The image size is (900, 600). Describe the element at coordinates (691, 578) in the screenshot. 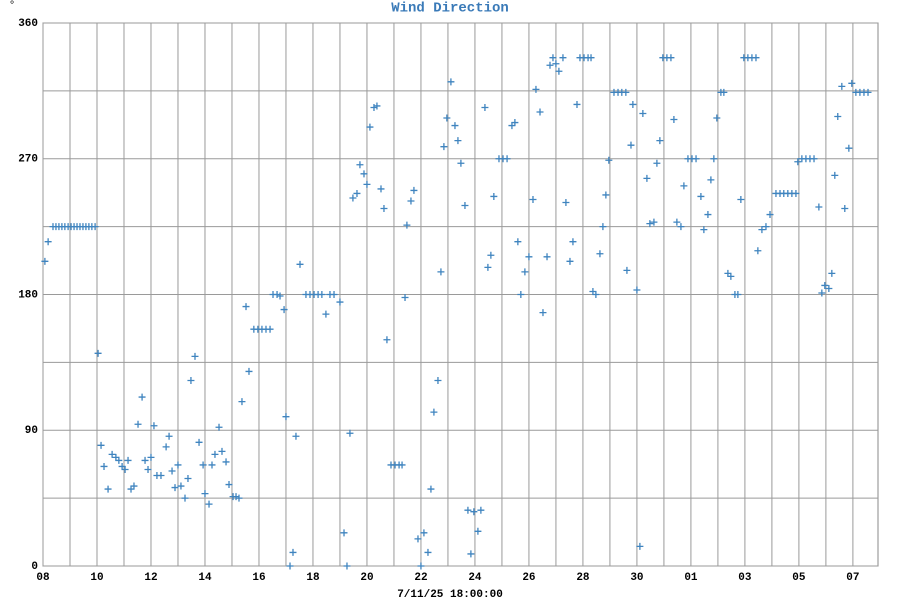

I see `x-tick-label: 01` at that location.